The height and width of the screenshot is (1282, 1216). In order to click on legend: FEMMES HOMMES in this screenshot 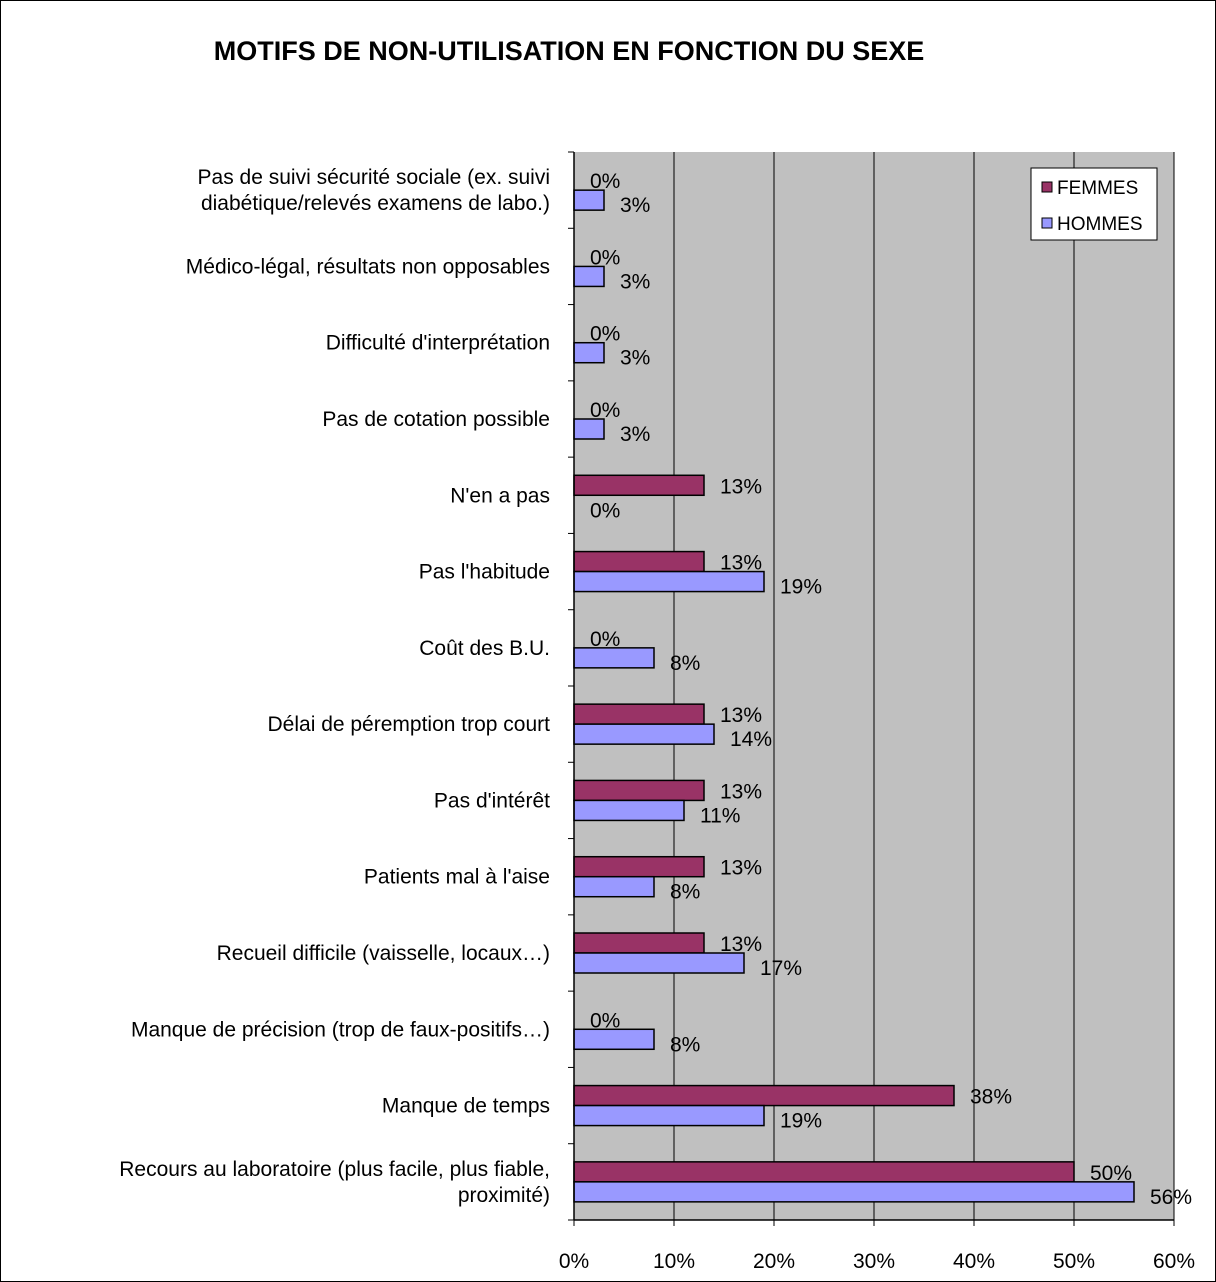, I will do `click(1094, 204)`.